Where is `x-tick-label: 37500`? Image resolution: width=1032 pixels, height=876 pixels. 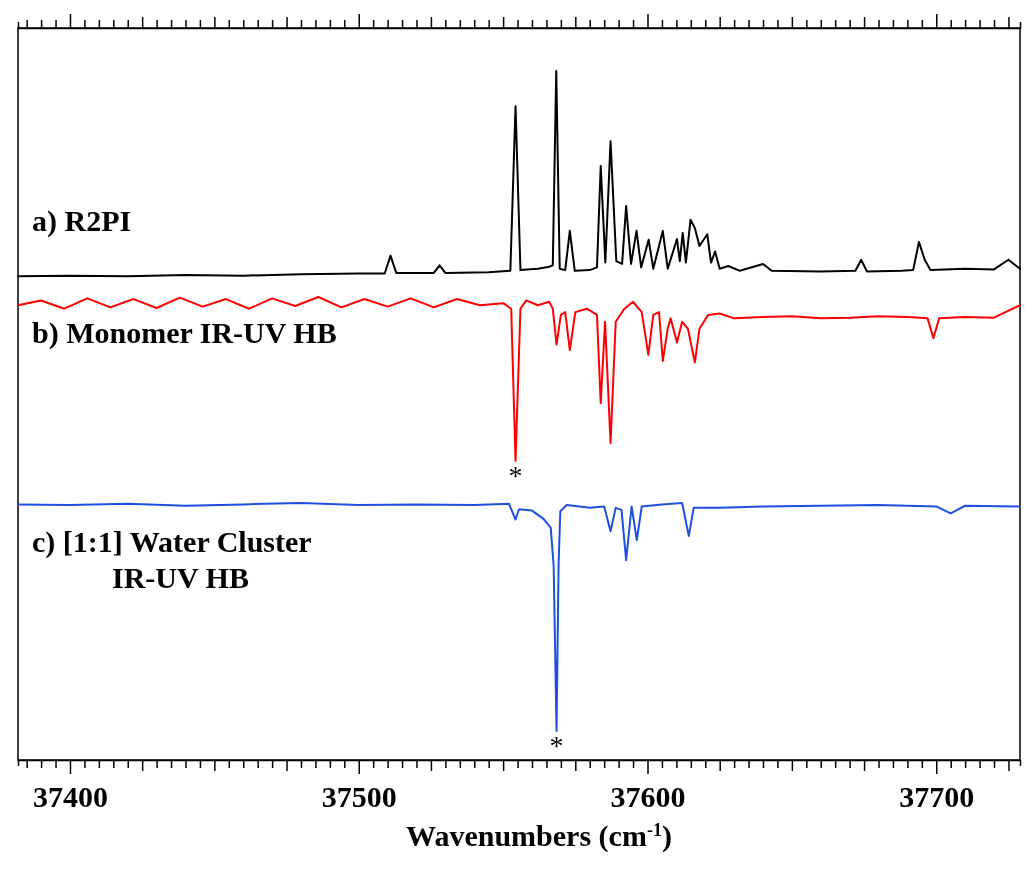 x-tick-label: 37500 is located at coordinates (359, 797).